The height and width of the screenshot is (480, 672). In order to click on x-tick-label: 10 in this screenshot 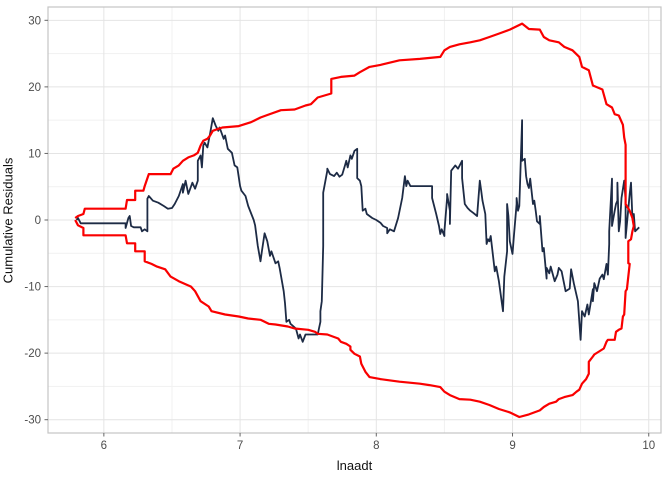, I will do `click(648, 446)`.